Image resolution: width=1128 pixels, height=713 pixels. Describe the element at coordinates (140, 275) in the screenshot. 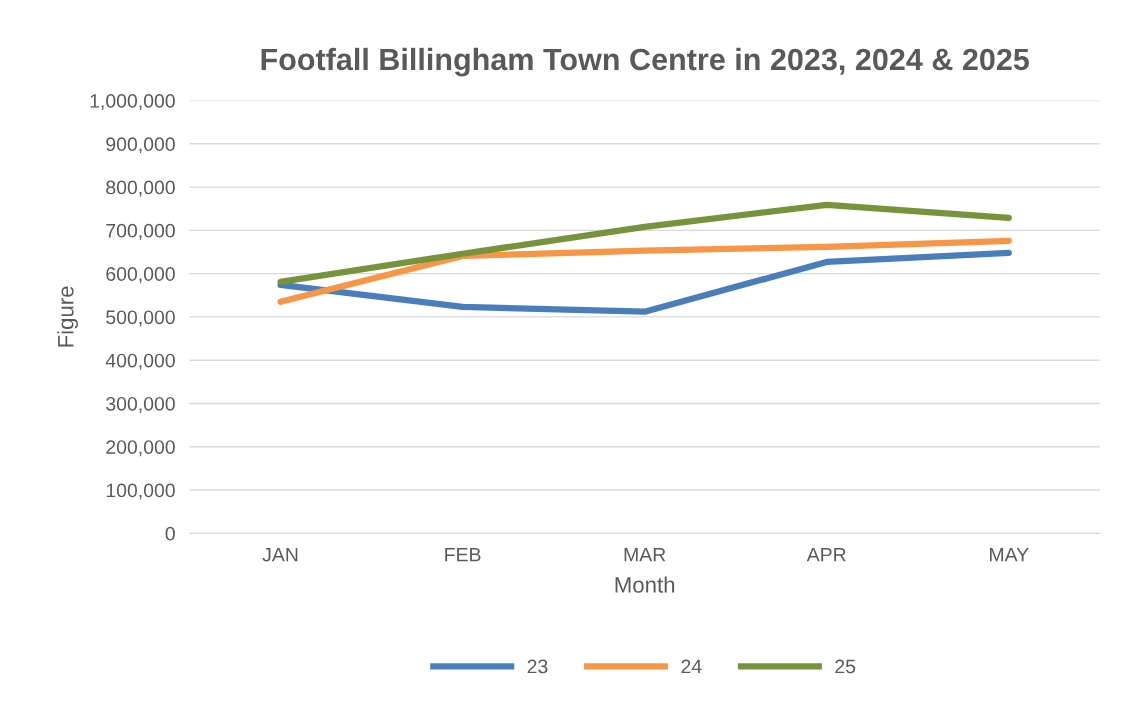

I see `y-tick-label: 600,000` at that location.